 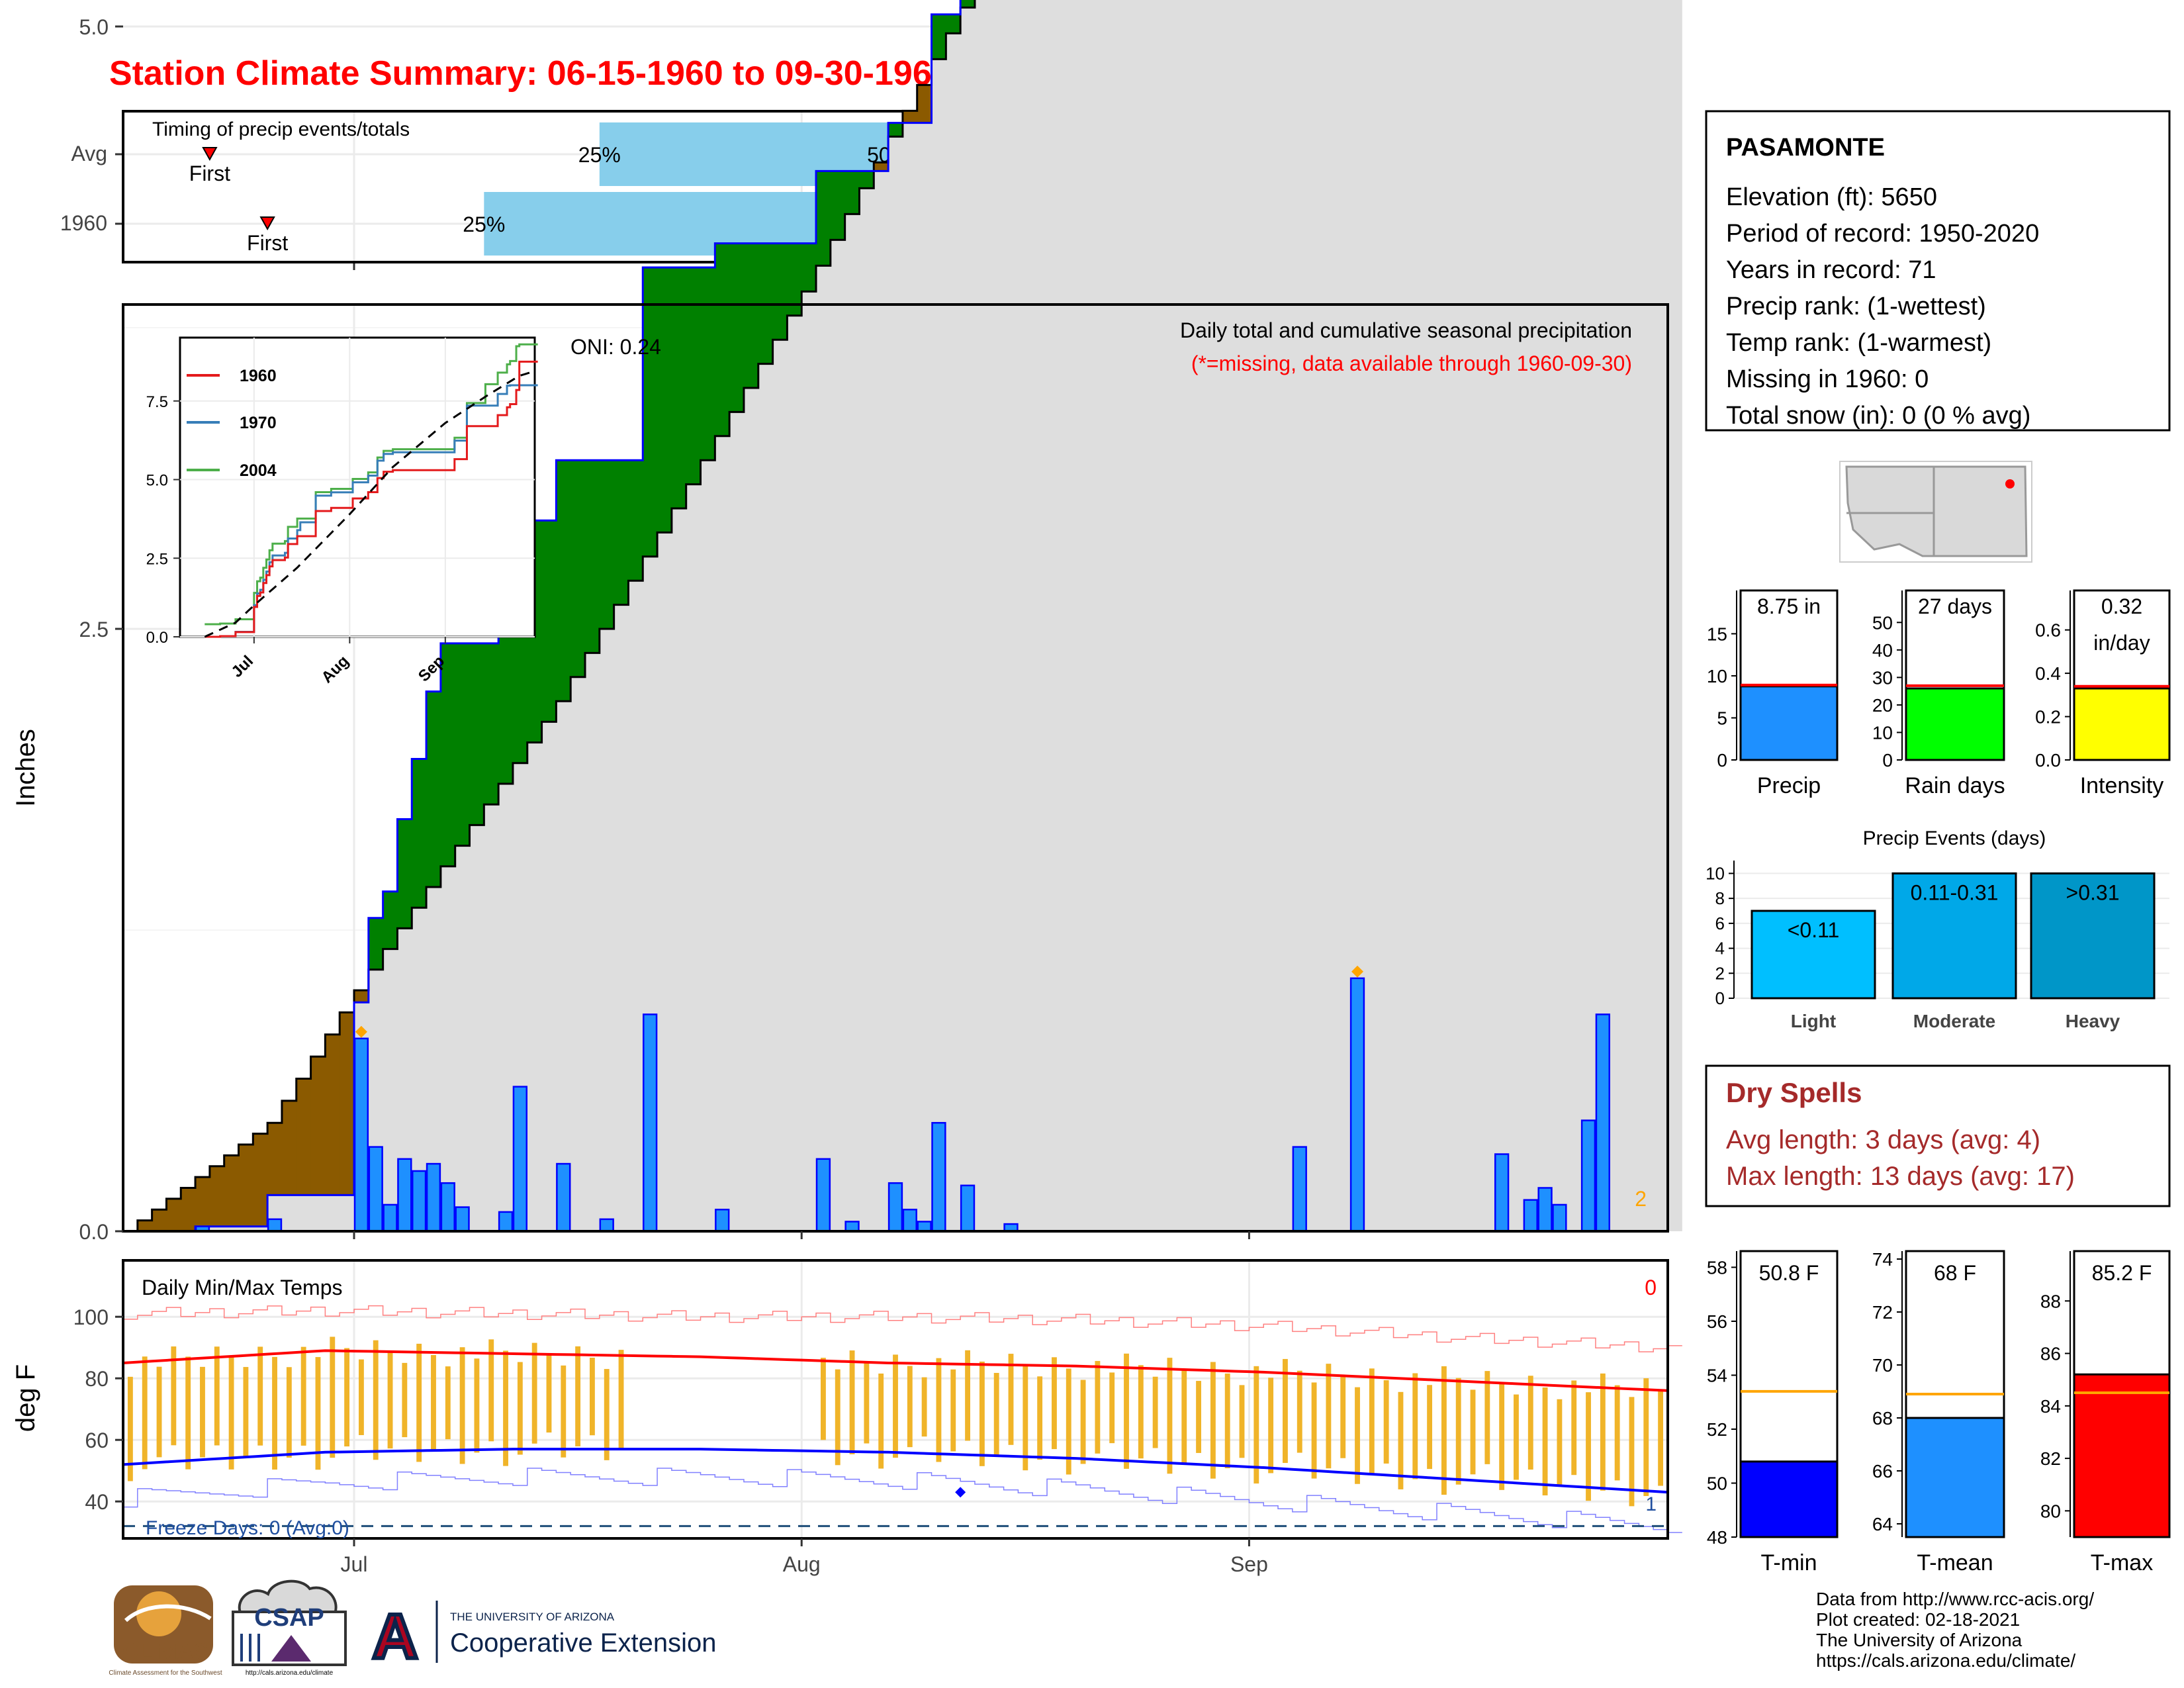 I want to click on mini-tick-label: 0.0, so click(x=2048, y=760).